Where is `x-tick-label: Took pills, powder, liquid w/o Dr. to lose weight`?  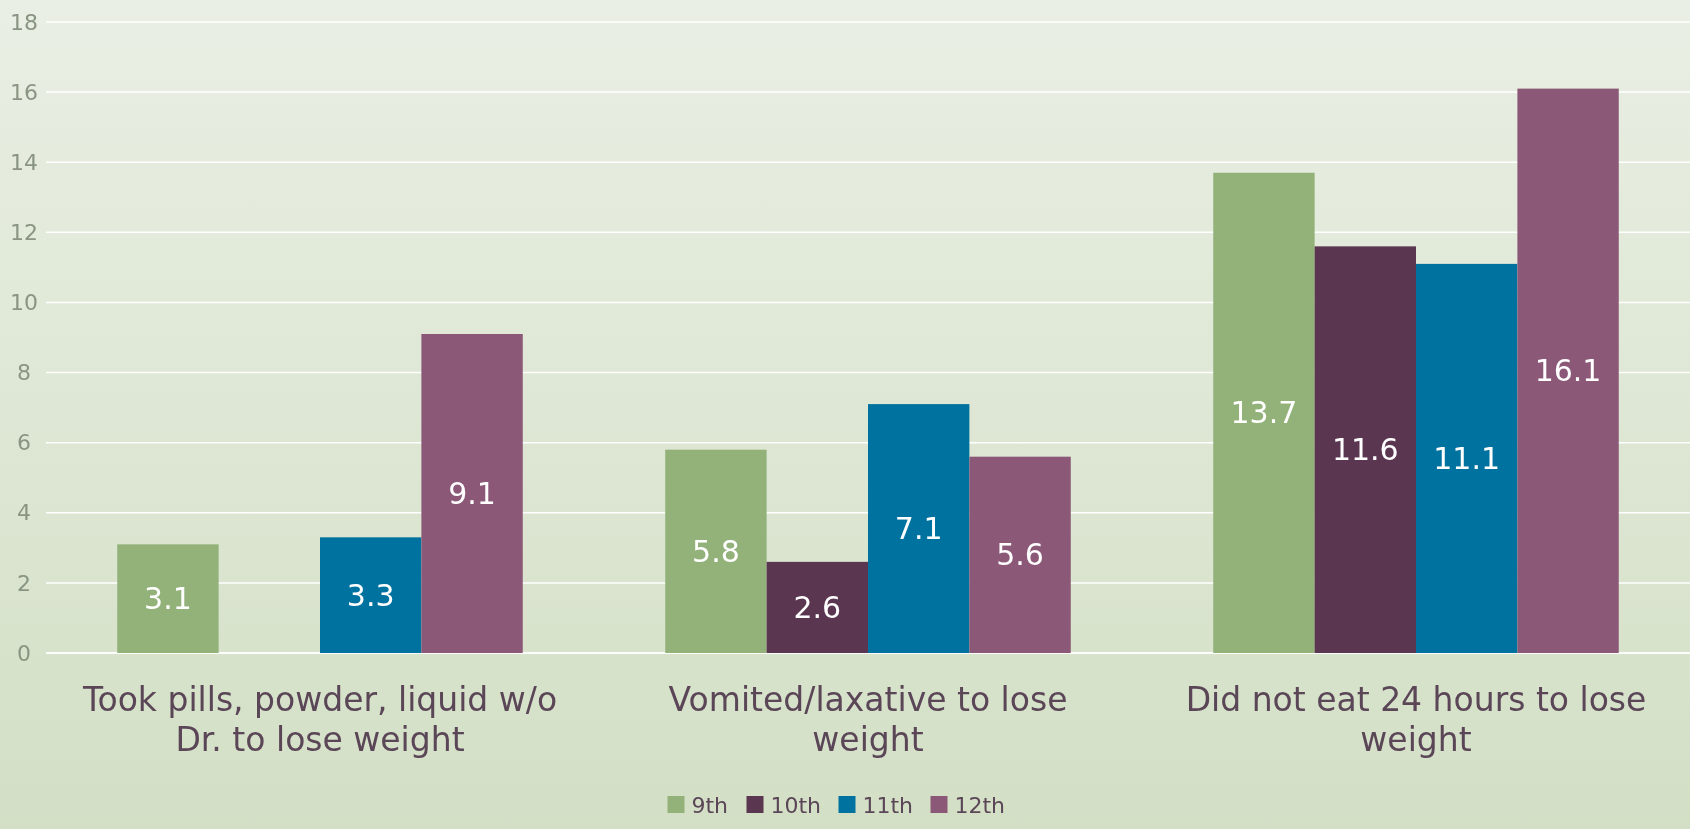
x-tick-label: Took pills, powder, liquid w/o Dr. to lose weight is located at coordinates (319, 719).